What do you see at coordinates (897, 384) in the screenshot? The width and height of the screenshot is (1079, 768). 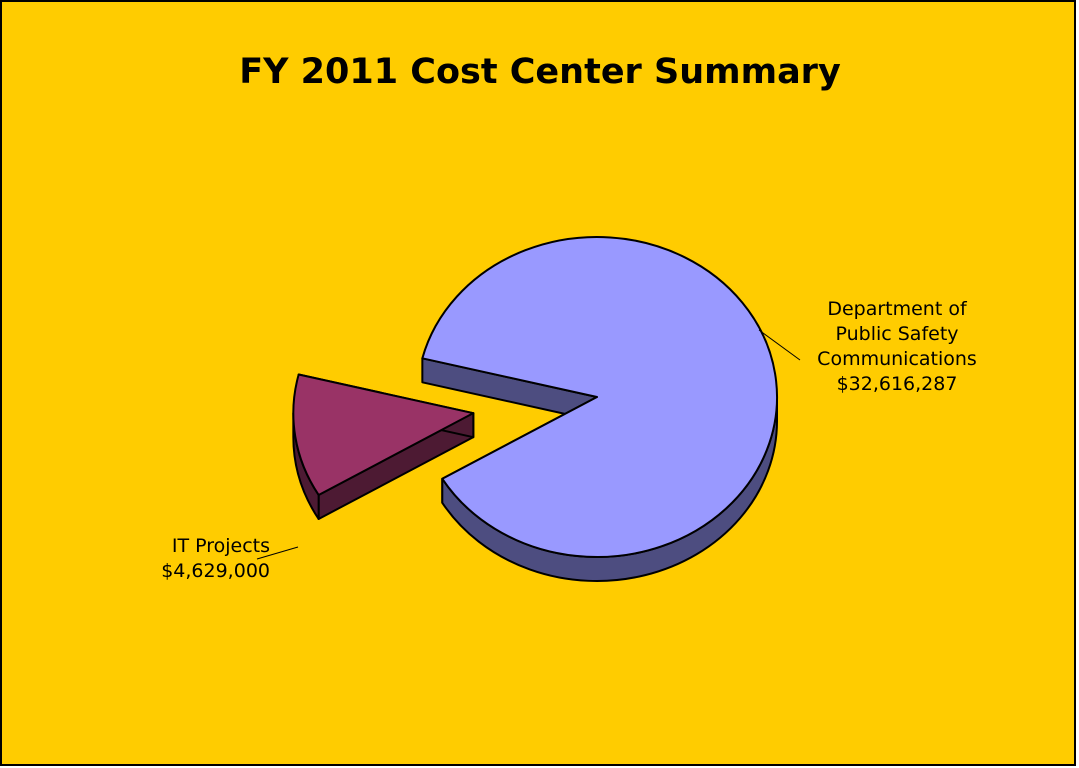 I see `slice-value: $32,616,287` at bounding box center [897, 384].